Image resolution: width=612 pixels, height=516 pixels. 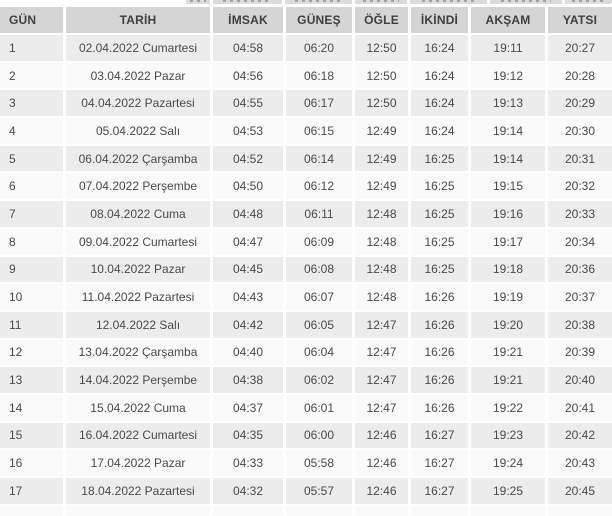 What do you see at coordinates (248, 214) in the screenshot?
I see `cell-imsak: 04:48` at bounding box center [248, 214].